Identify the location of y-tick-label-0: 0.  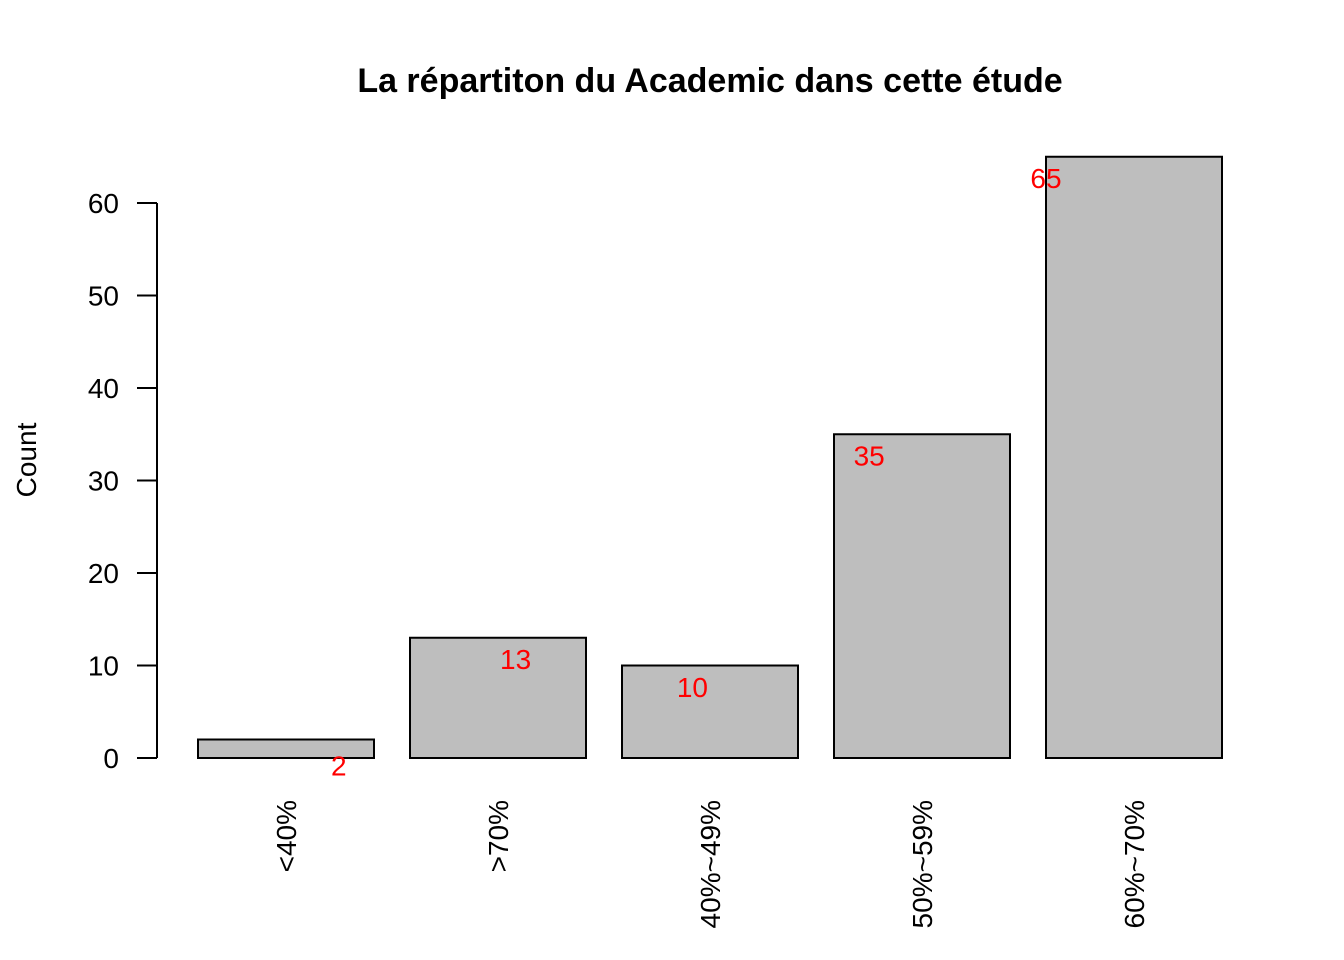
(111, 758).